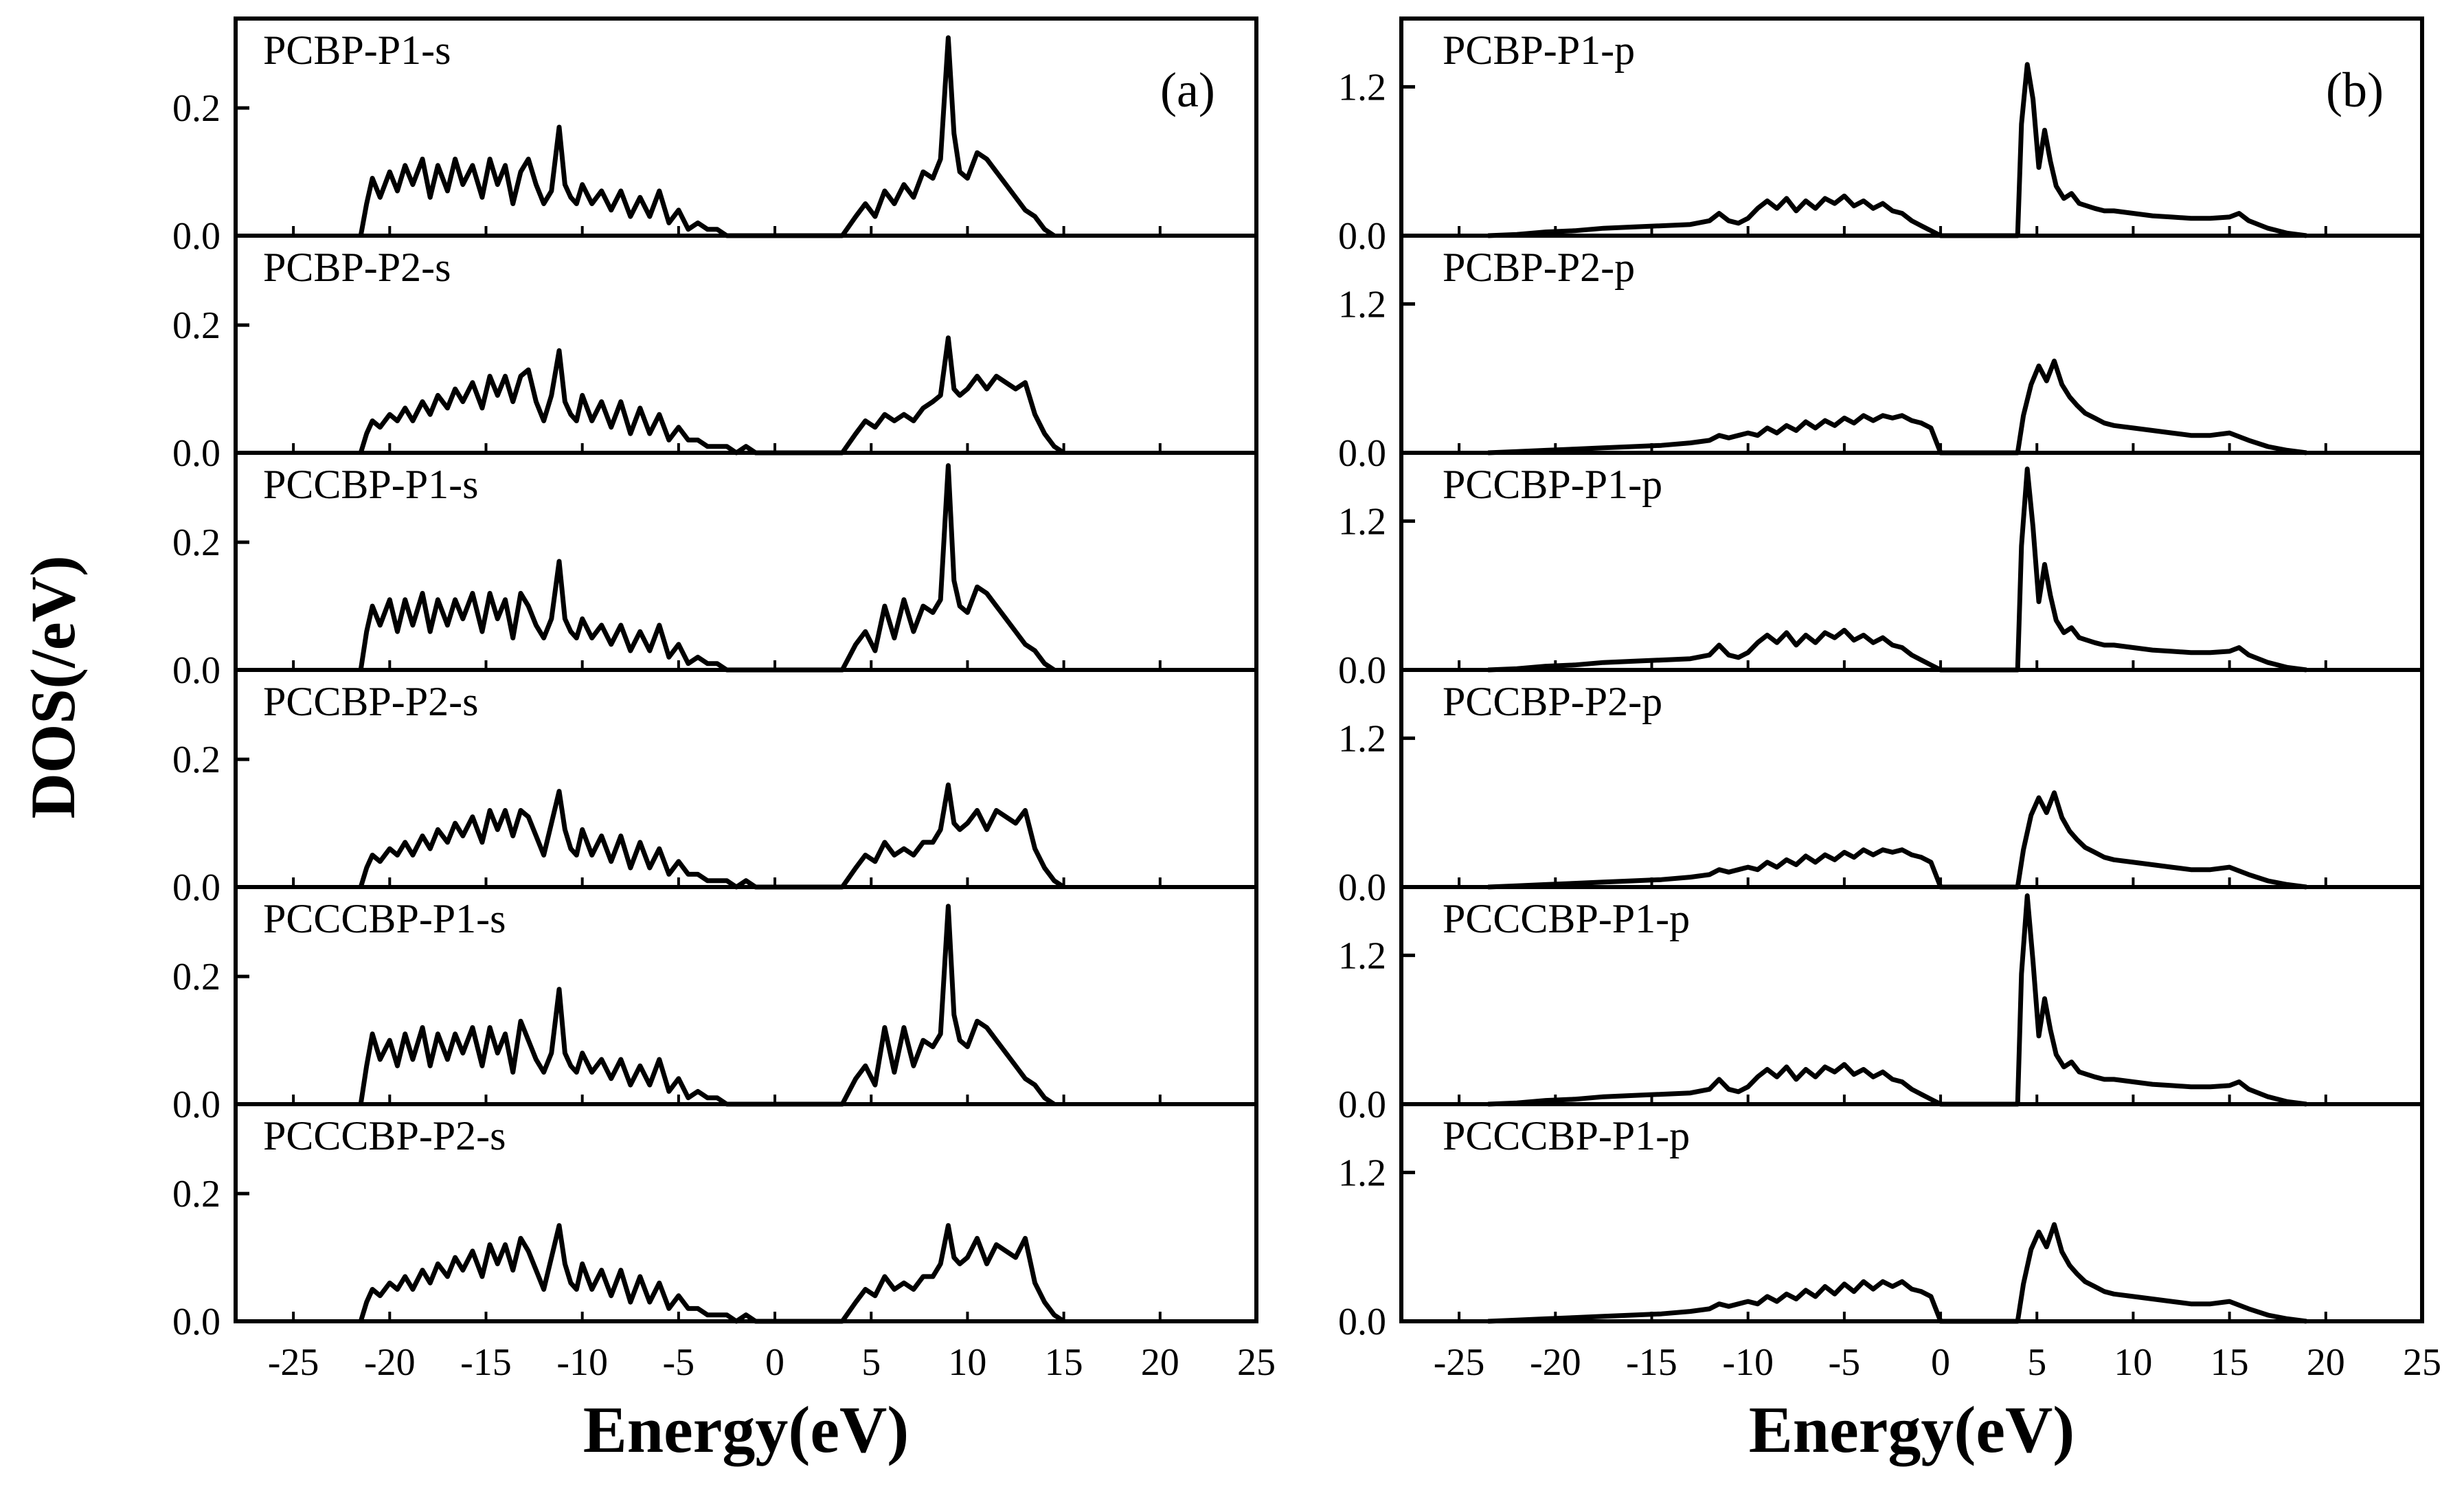 The width and height of the screenshot is (2464, 1502). What do you see at coordinates (370, 484) in the screenshot?
I see `subplot-title: PCCBP-P1-s` at bounding box center [370, 484].